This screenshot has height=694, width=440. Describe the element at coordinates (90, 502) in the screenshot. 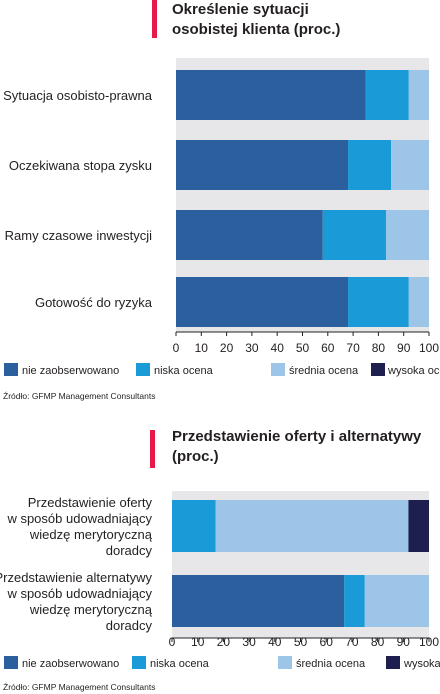

I see `category-label: Przedstawienie oferty` at that location.